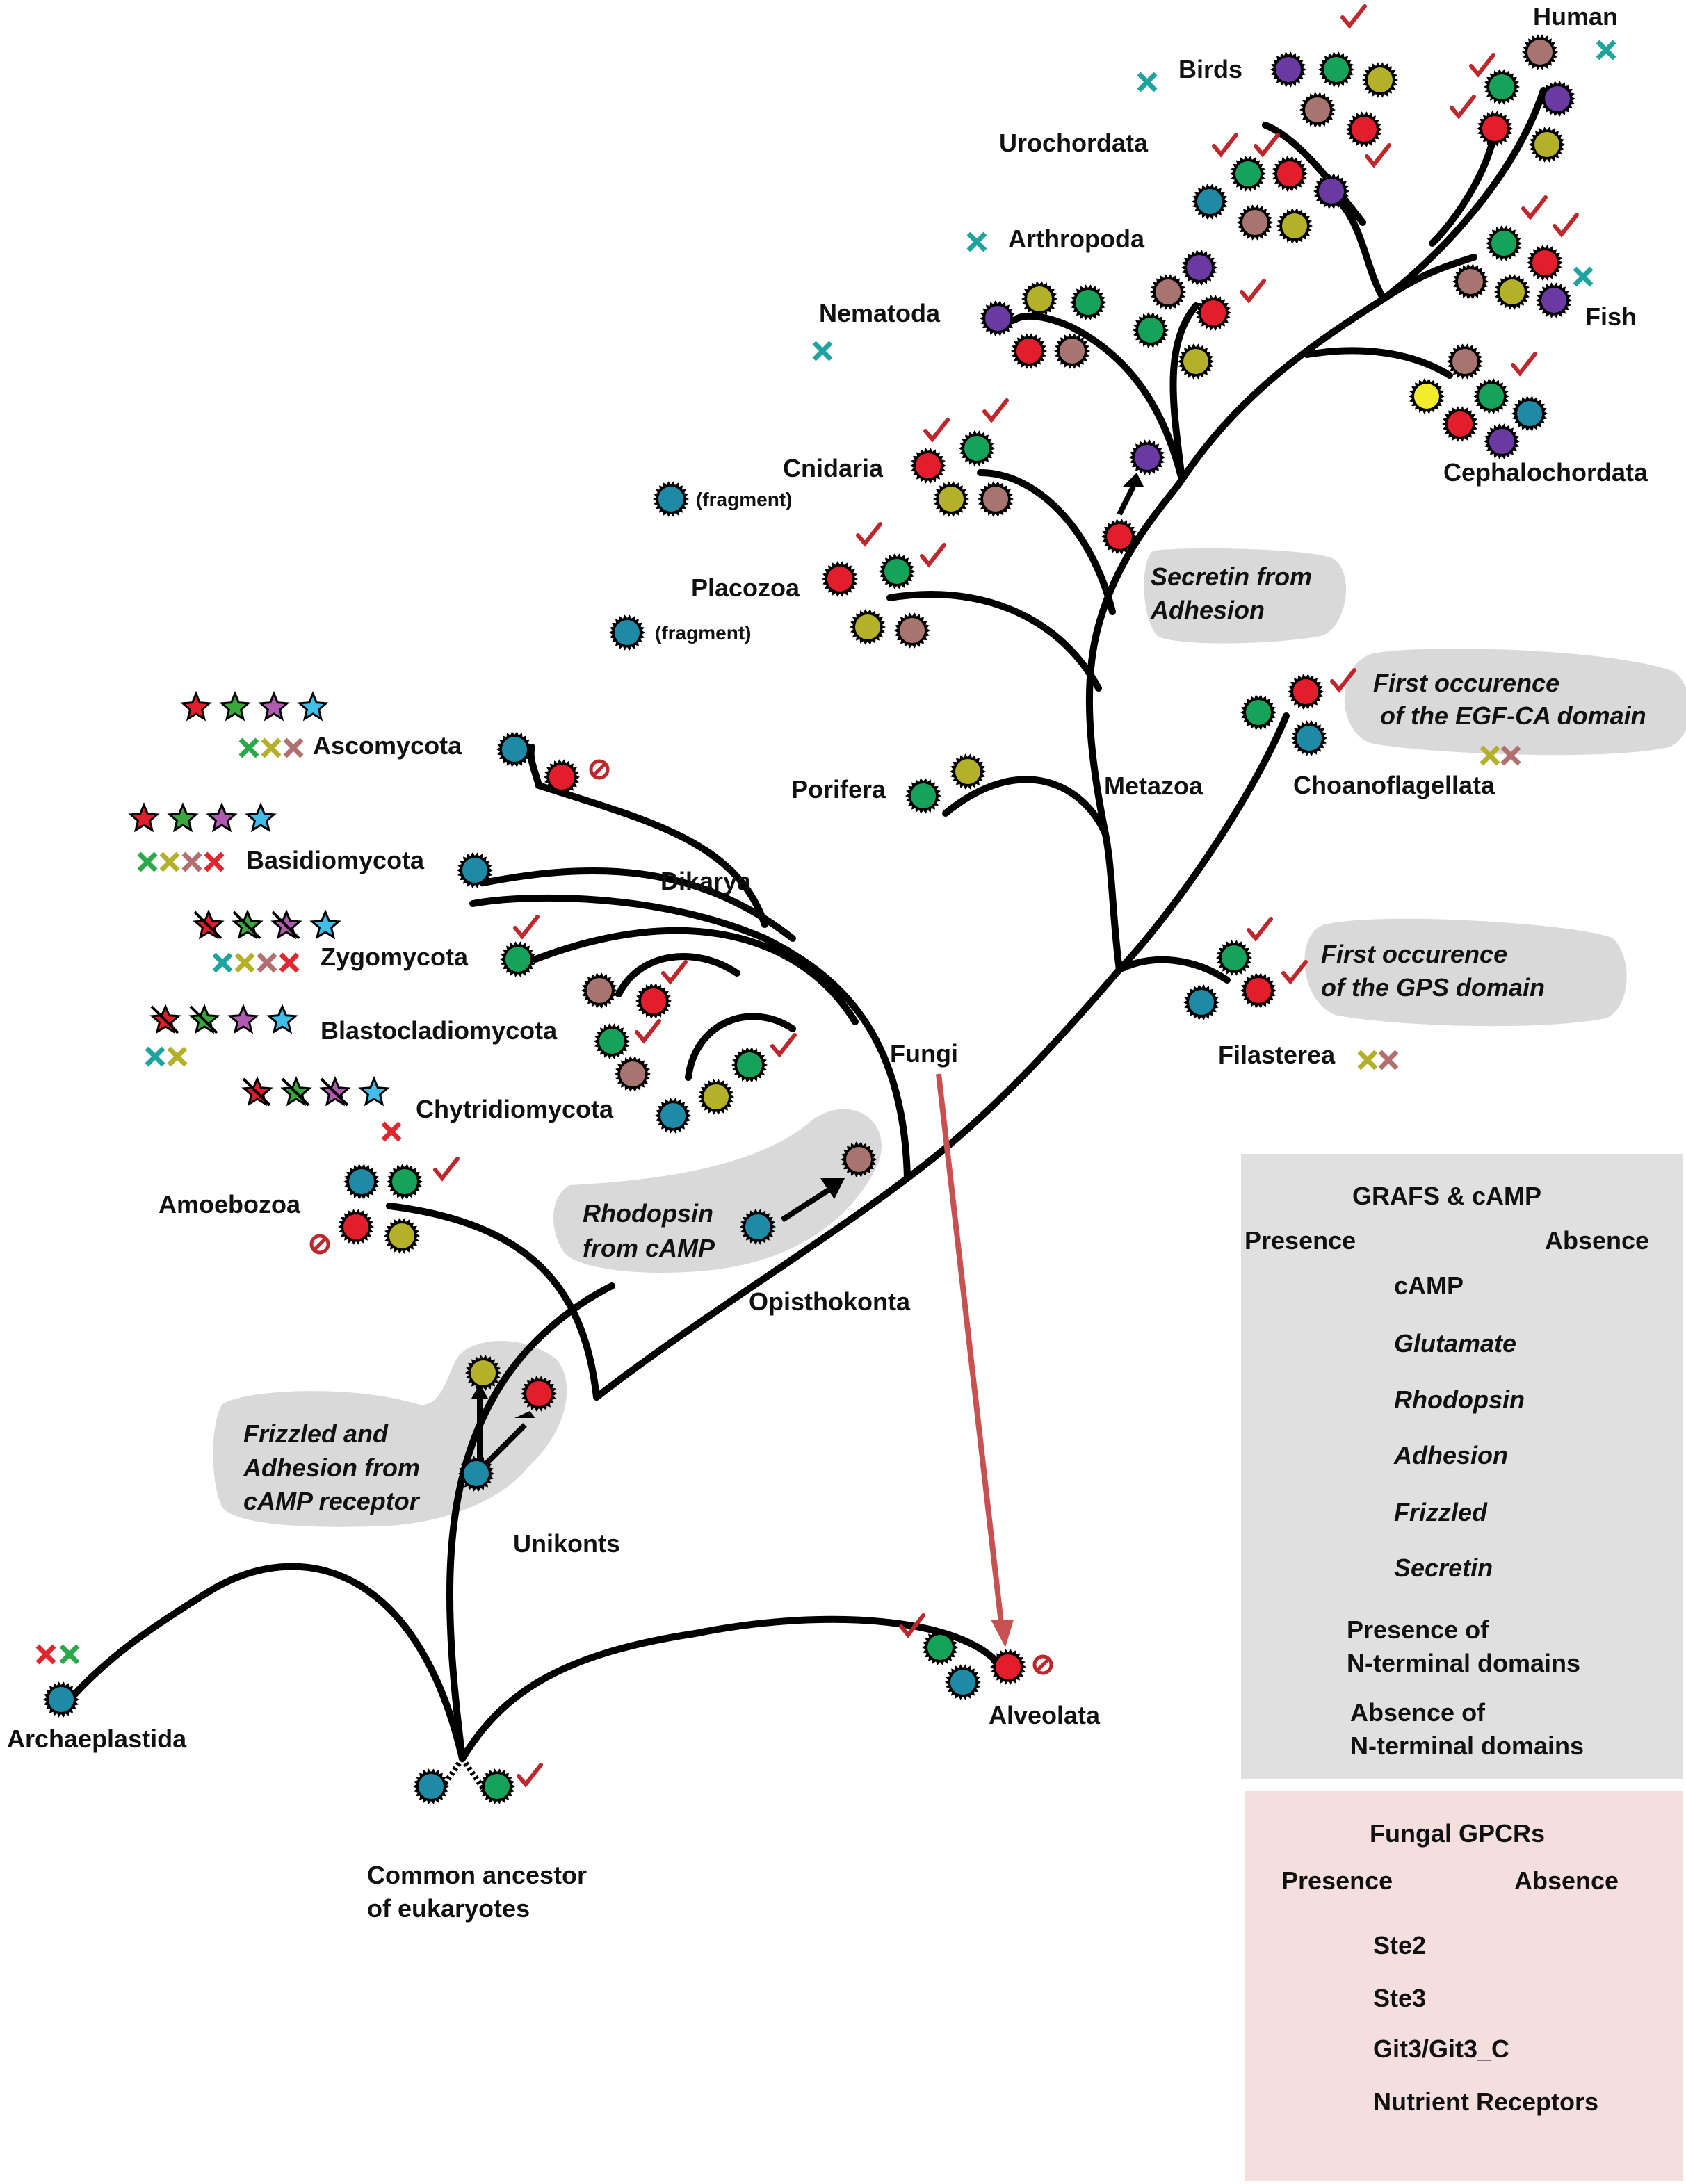  I want to click on legend-nterm-absence-line2: N-terminal domains, so click(1467, 1745).